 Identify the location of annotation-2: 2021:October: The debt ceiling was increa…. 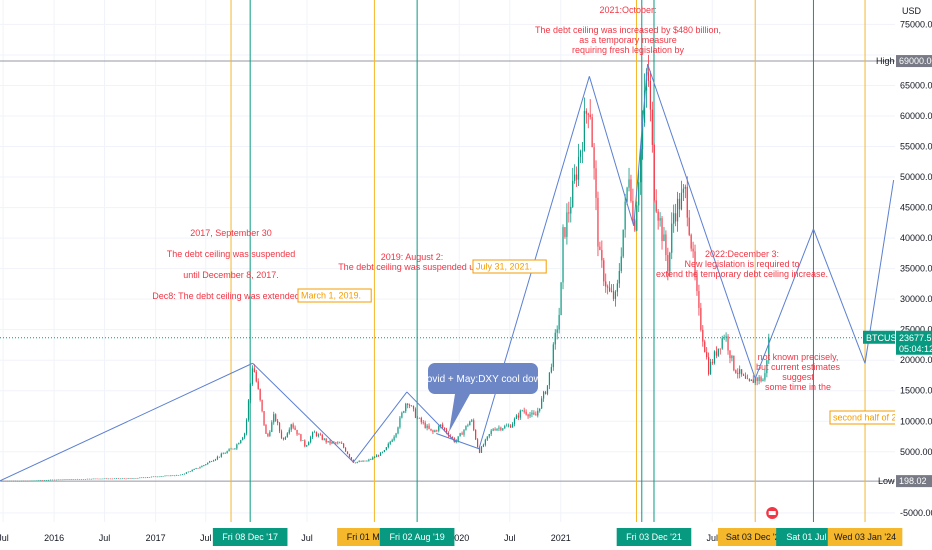
(628, 30).